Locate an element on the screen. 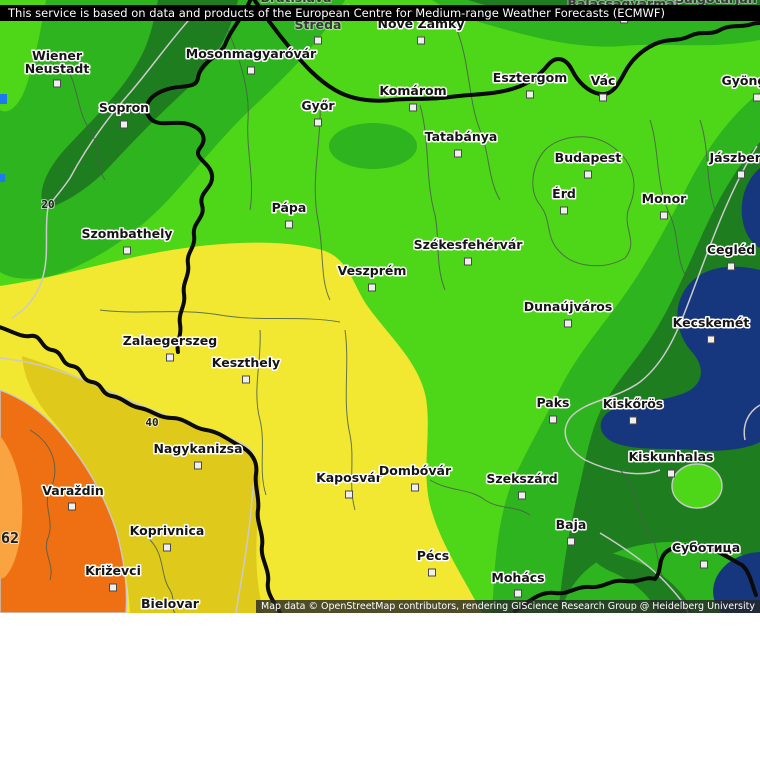 The image size is (760, 760). city-label: Kecskemét is located at coordinates (711, 322).